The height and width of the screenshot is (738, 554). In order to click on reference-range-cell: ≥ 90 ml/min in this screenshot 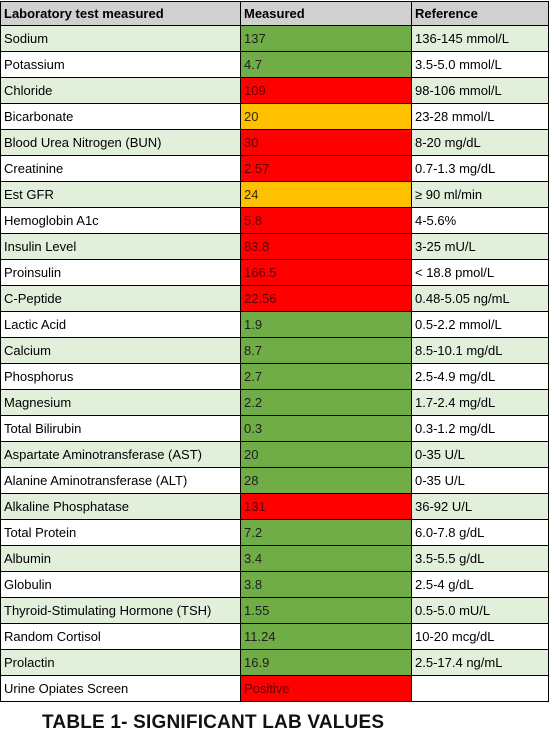, I will do `click(480, 194)`.